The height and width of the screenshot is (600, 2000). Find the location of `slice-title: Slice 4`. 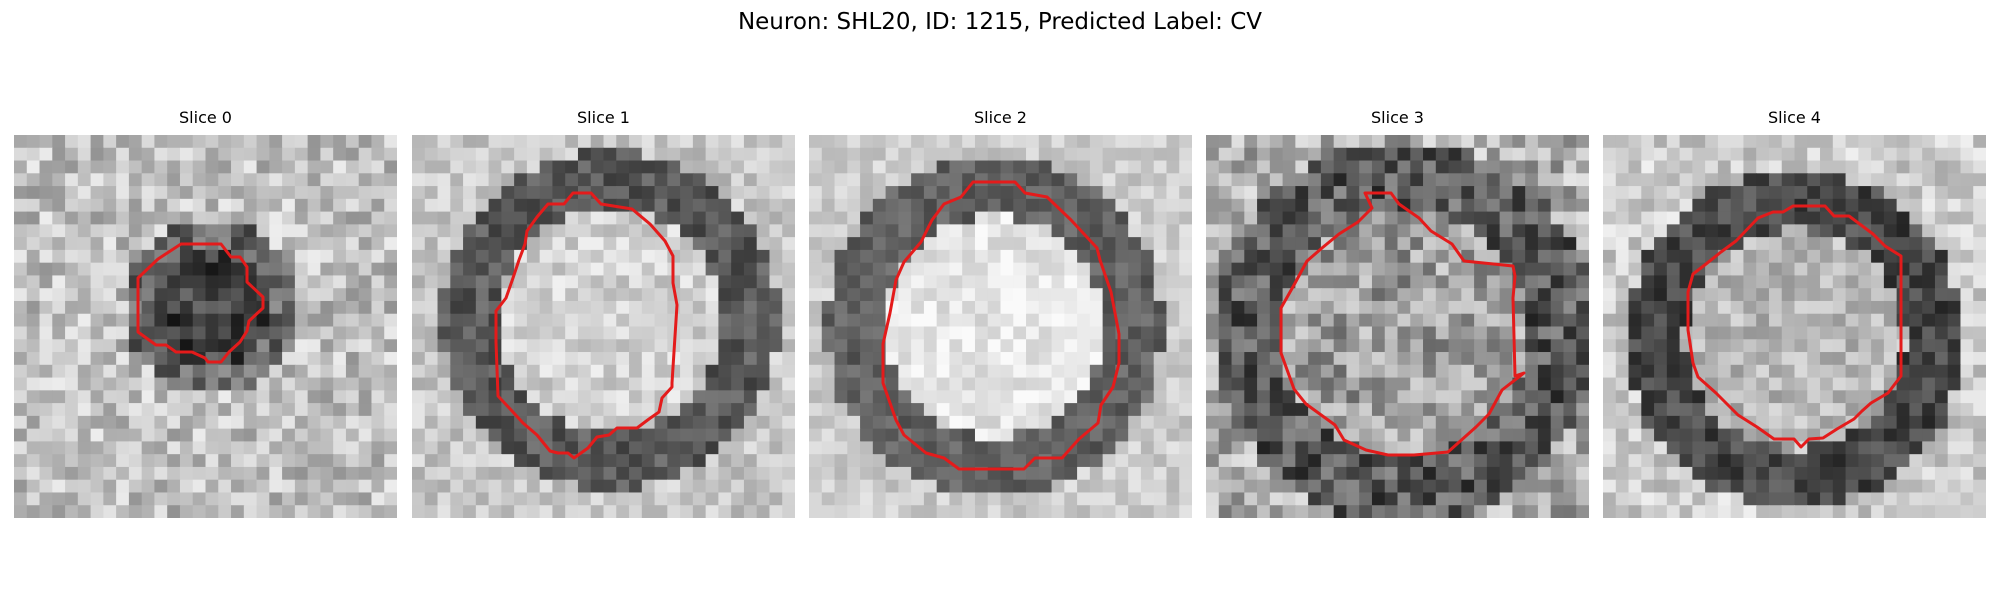

slice-title: Slice 4 is located at coordinates (1794, 117).